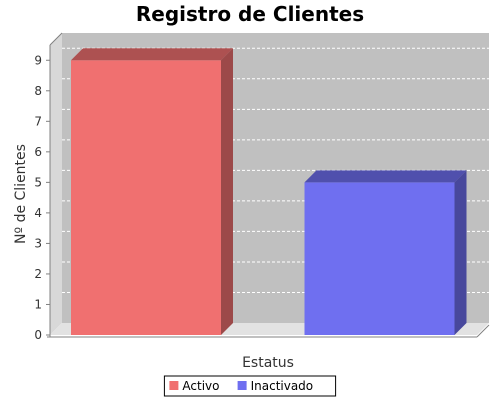 The image size is (500, 404). I want to click on plot-left-wall, so click(56, 184).